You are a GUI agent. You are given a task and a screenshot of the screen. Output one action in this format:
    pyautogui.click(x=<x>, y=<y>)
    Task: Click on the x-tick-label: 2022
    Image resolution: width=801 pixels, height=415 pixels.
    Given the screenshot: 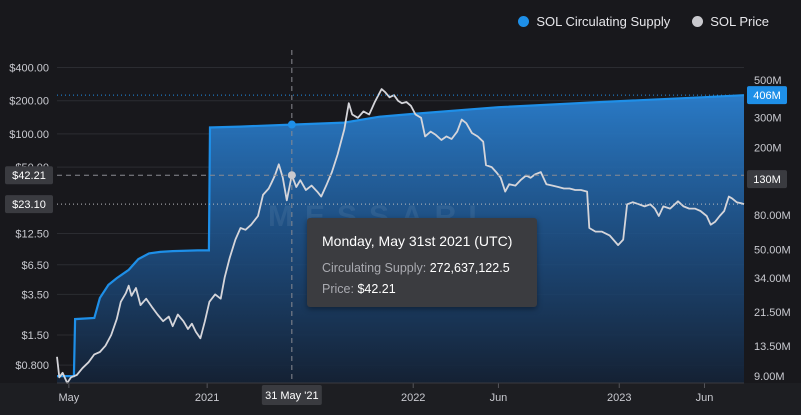 What is the action you would take?
    pyautogui.click(x=413, y=398)
    